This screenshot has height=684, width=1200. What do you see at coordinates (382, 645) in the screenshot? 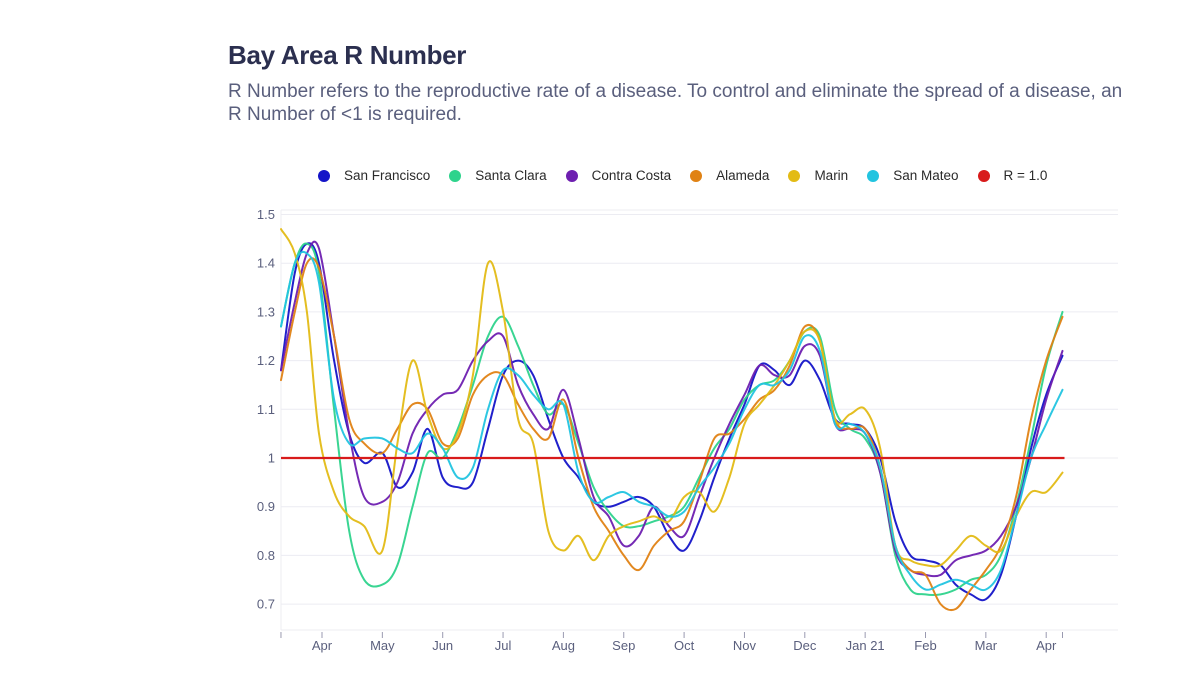
I see `x-tick-label: May` at bounding box center [382, 645].